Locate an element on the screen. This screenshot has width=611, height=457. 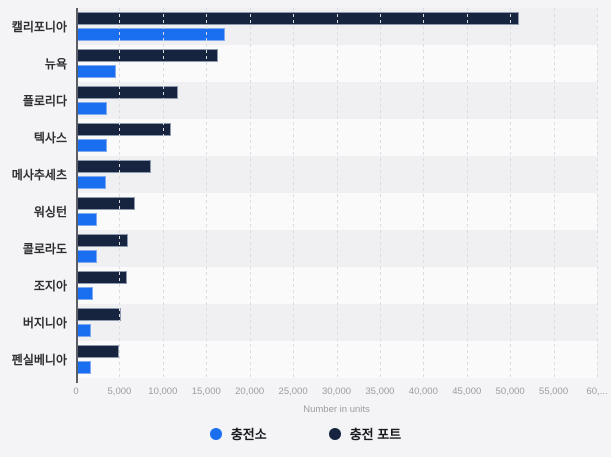
chart-row: 플로리다 is located at coordinates (305, 100).